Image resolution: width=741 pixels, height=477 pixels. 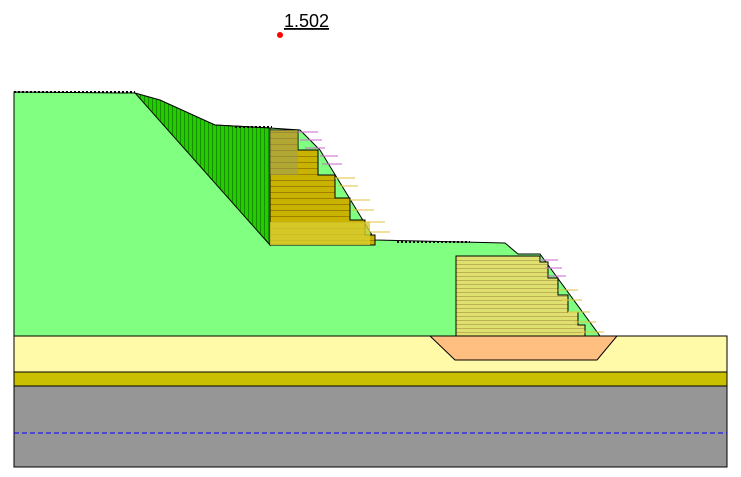 I want to click on lower-reinforced-wall, so click(x=520, y=296).